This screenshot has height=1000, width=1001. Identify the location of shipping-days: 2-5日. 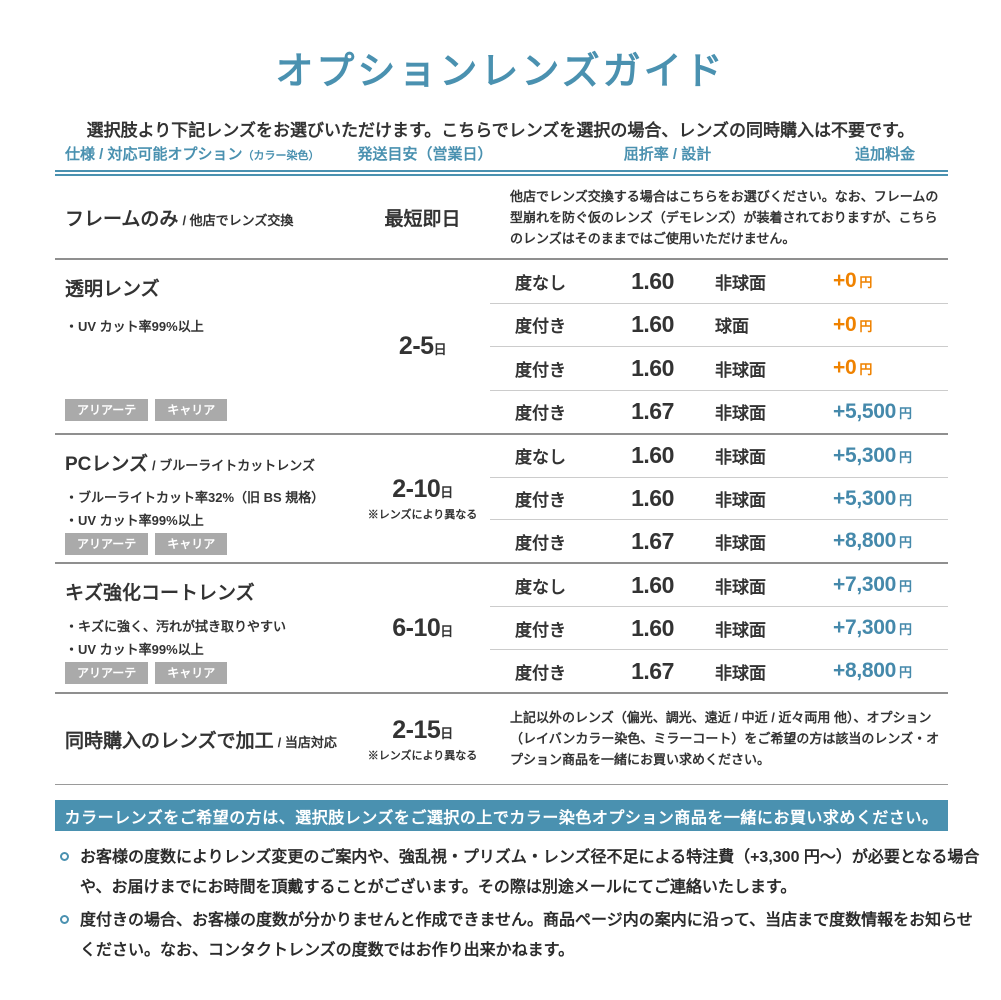
(422, 346).